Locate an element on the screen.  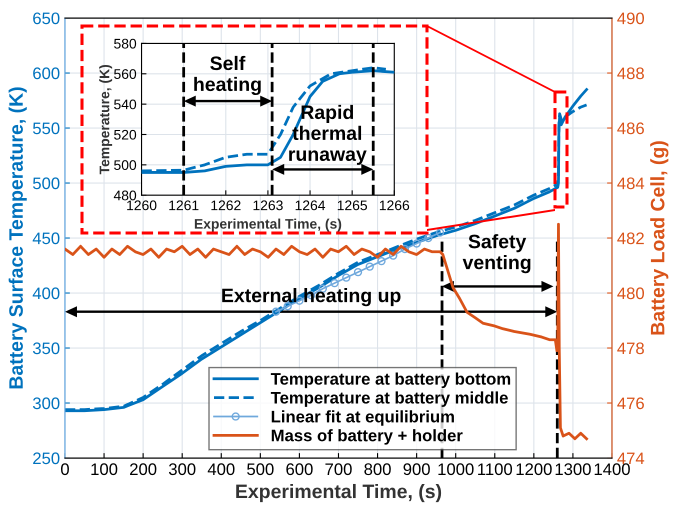
x-tick-label: 1265 is located at coordinates (353, 205).